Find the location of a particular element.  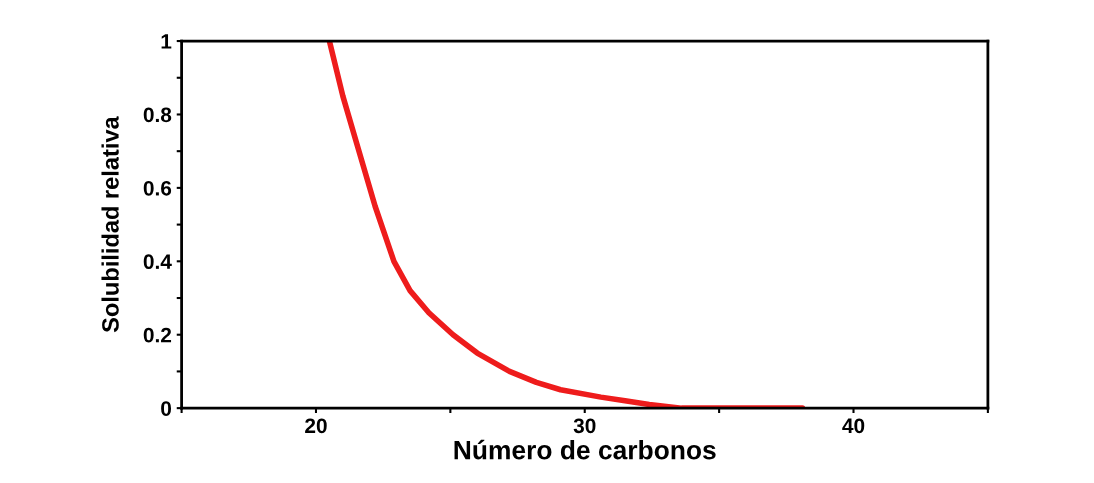

x-axis-title: Número de carbonos is located at coordinates (585, 449).